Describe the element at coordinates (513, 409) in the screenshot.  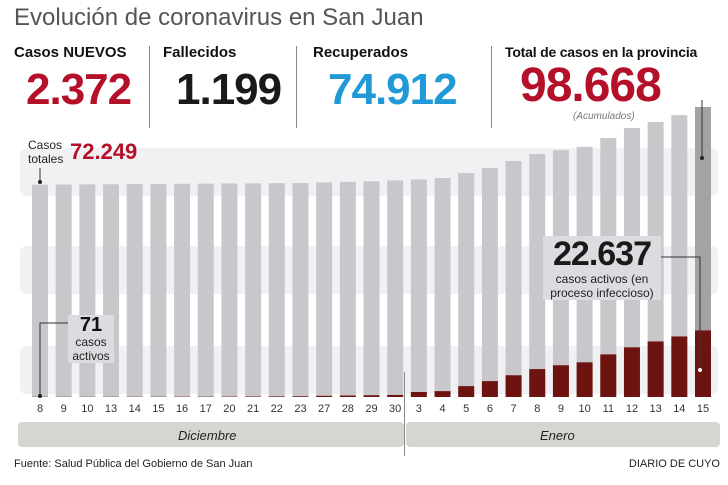
I see `x-tick-label: 7` at that location.